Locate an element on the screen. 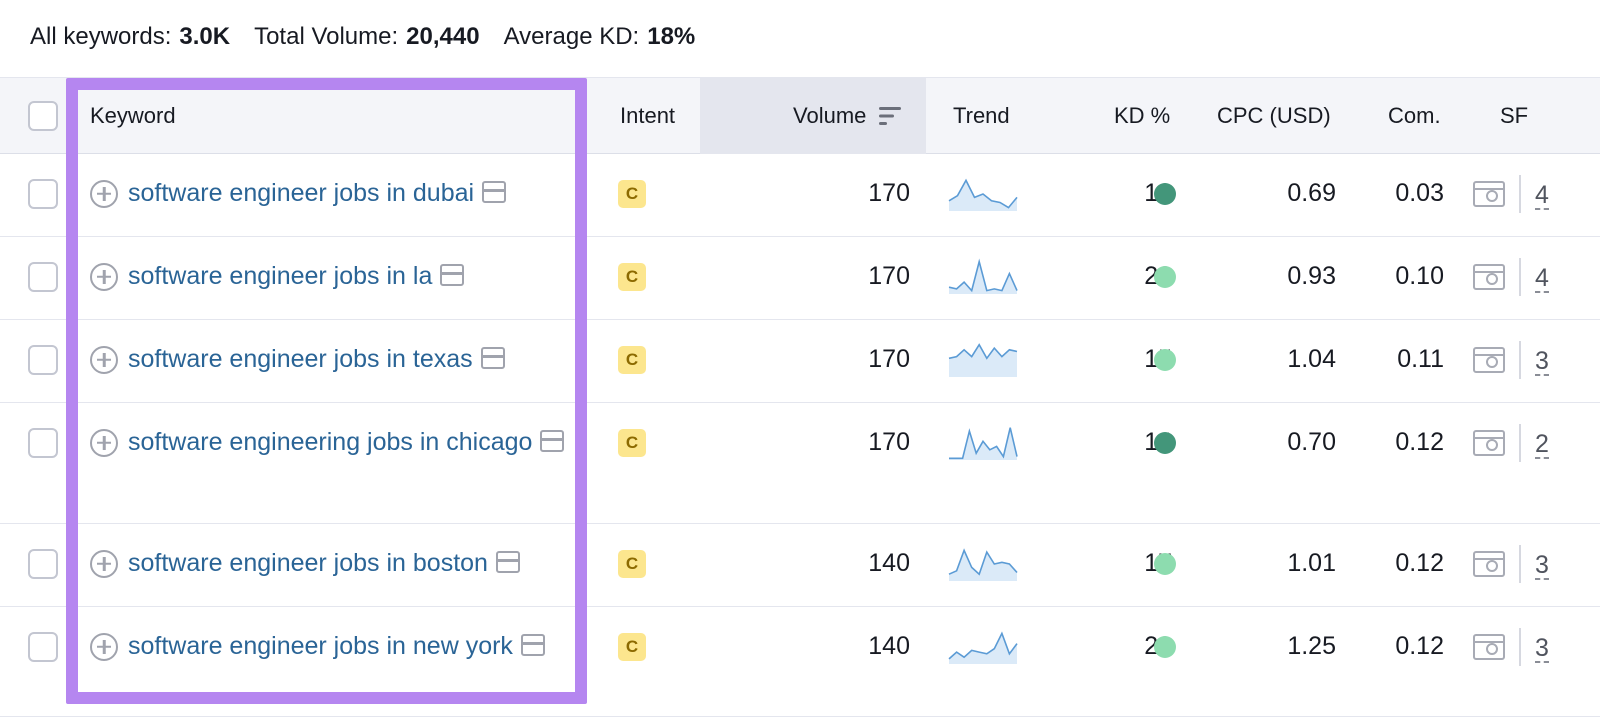 The image size is (1600, 726). keyword-link: software engineering jobs in chicago is located at coordinates (330, 442).